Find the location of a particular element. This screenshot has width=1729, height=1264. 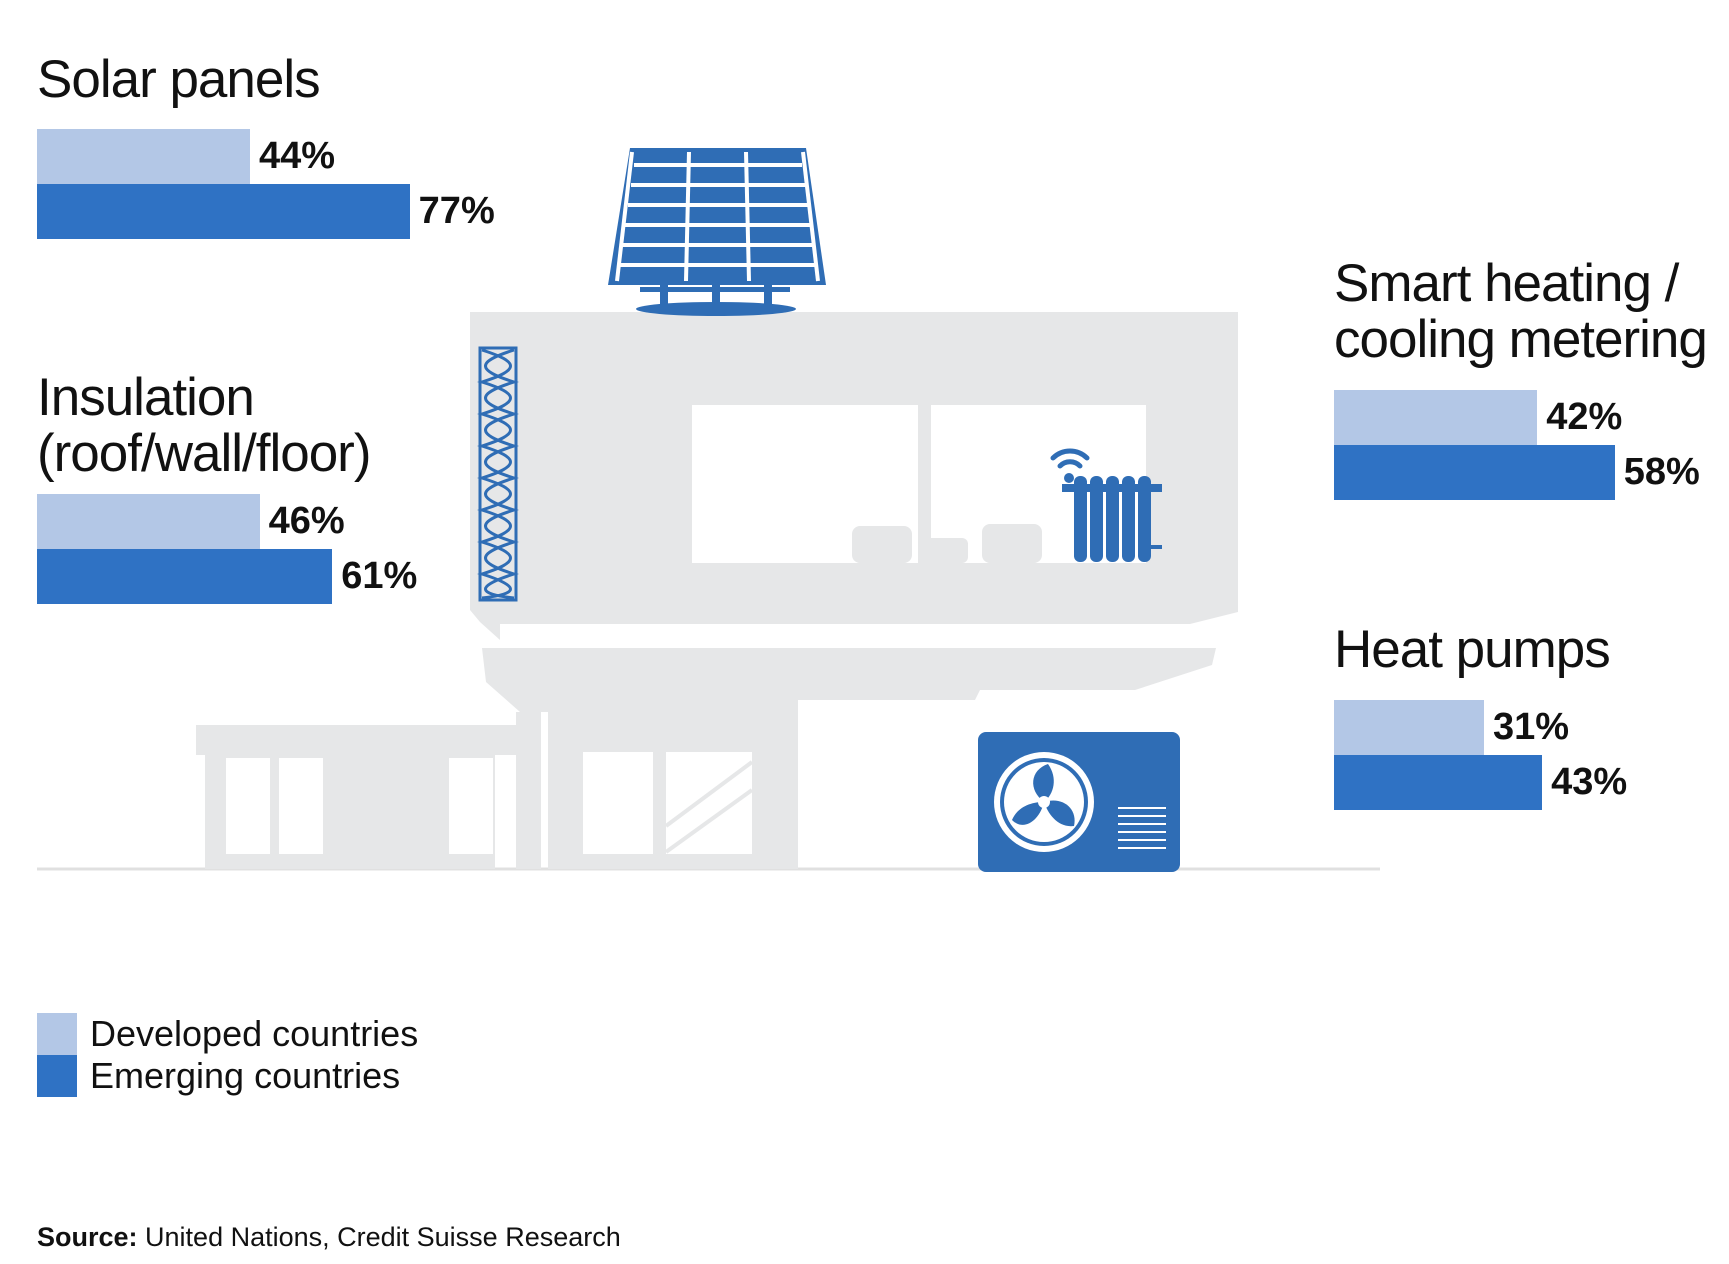

value-label-heatpumps-emerging: 43% is located at coordinates (1589, 782).